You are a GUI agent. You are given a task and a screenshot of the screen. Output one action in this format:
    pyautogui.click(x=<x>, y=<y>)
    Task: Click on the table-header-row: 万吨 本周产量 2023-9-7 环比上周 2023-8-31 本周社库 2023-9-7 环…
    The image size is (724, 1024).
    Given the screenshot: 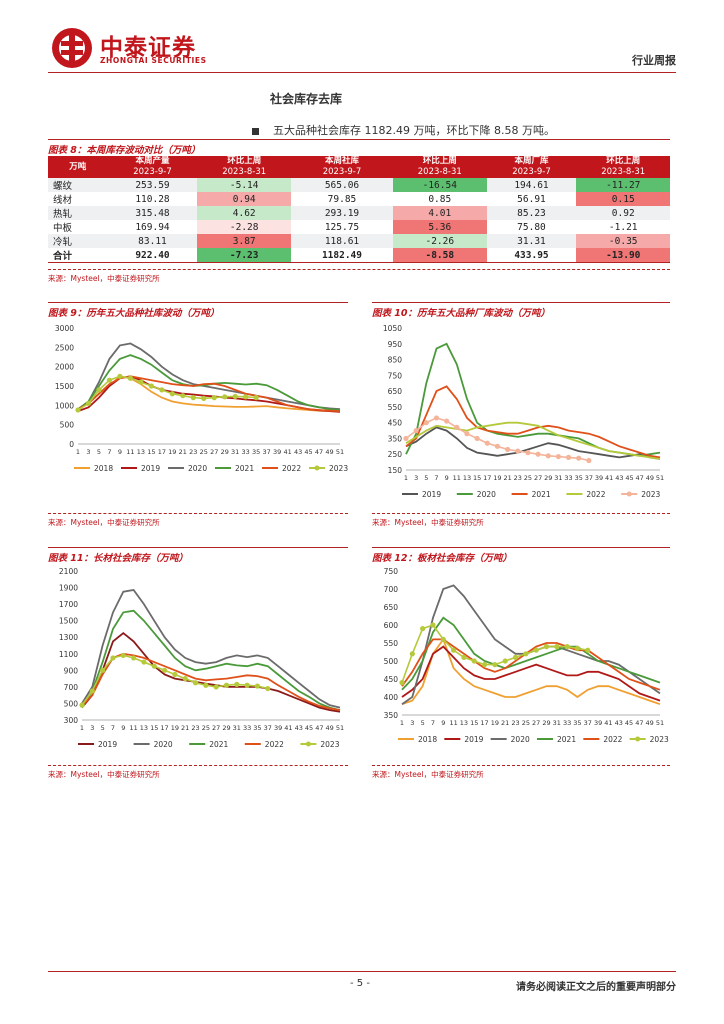 What is the action you would take?
    pyautogui.click(x=359, y=167)
    